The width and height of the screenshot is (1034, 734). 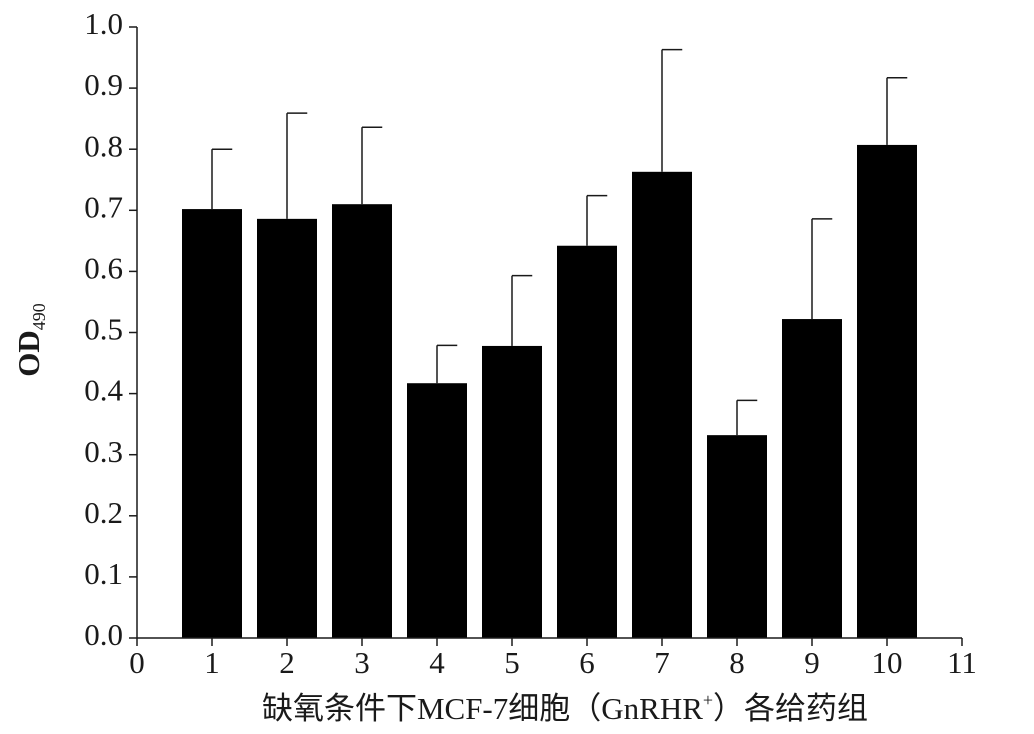 What do you see at coordinates (137, 662) in the screenshot?
I see `x-tick-label: 0` at bounding box center [137, 662].